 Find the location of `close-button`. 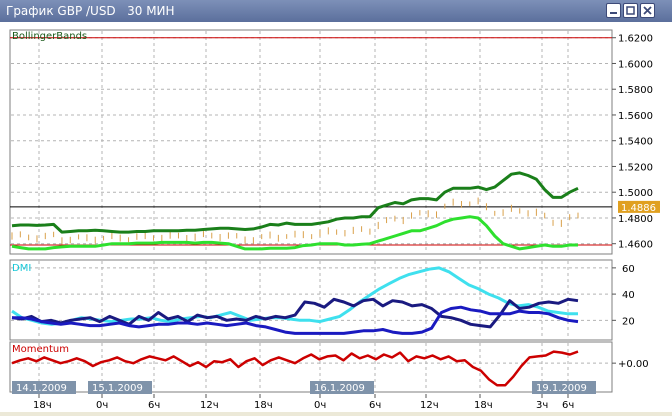

close-button is located at coordinates (647, 10).